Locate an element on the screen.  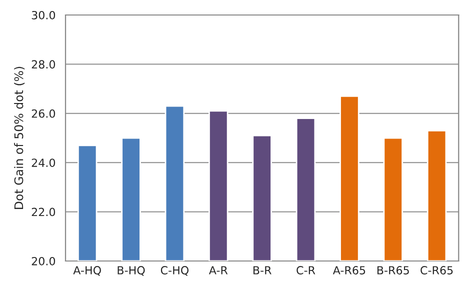
x-tick-label: A-R is located at coordinates (218, 270).